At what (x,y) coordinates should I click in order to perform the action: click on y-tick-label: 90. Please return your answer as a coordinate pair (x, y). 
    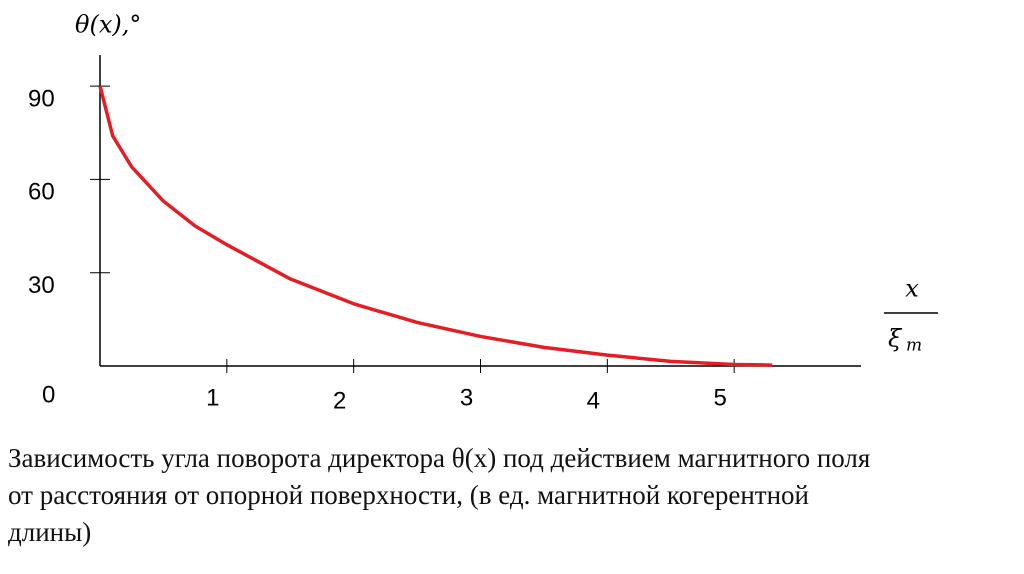
    Looking at the image, I should click on (41, 98).